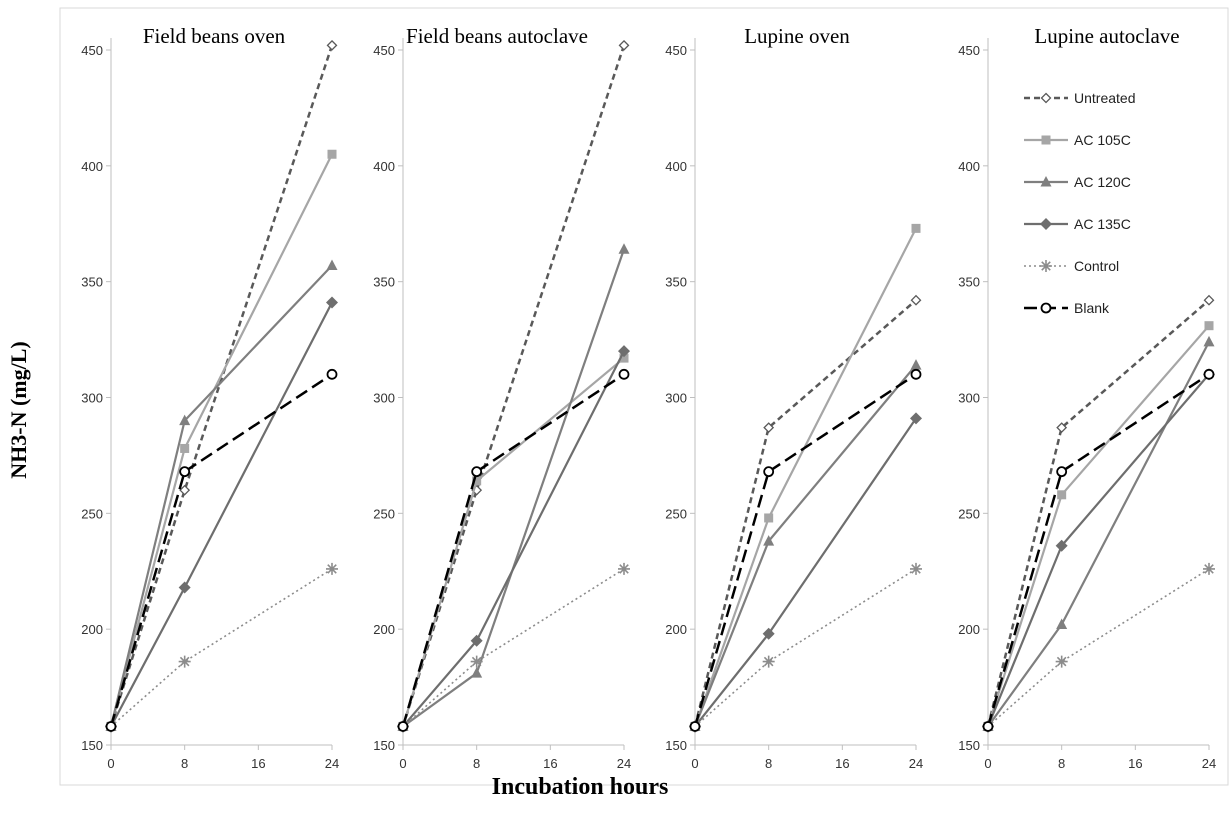  What do you see at coordinates (842, 763) in the screenshot?
I see `x-tick-label: 16` at bounding box center [842, 763].